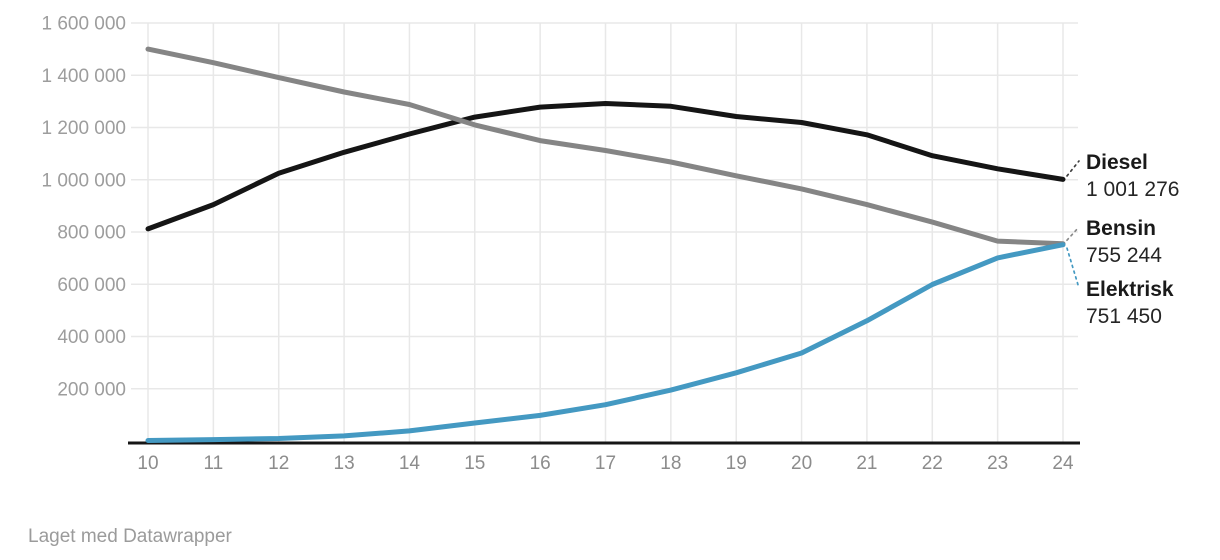  I want to click on x-axis-label: 20, so click(801, 463).